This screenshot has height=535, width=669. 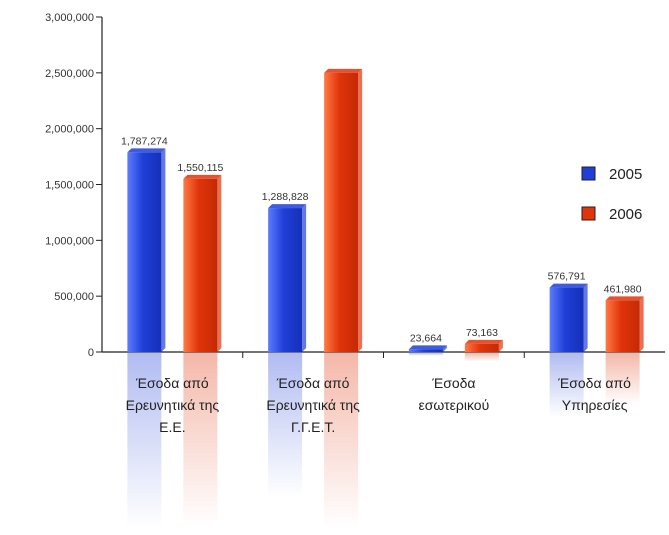 I want to click on legend-swatch-2006, so click(x=588, y=213).